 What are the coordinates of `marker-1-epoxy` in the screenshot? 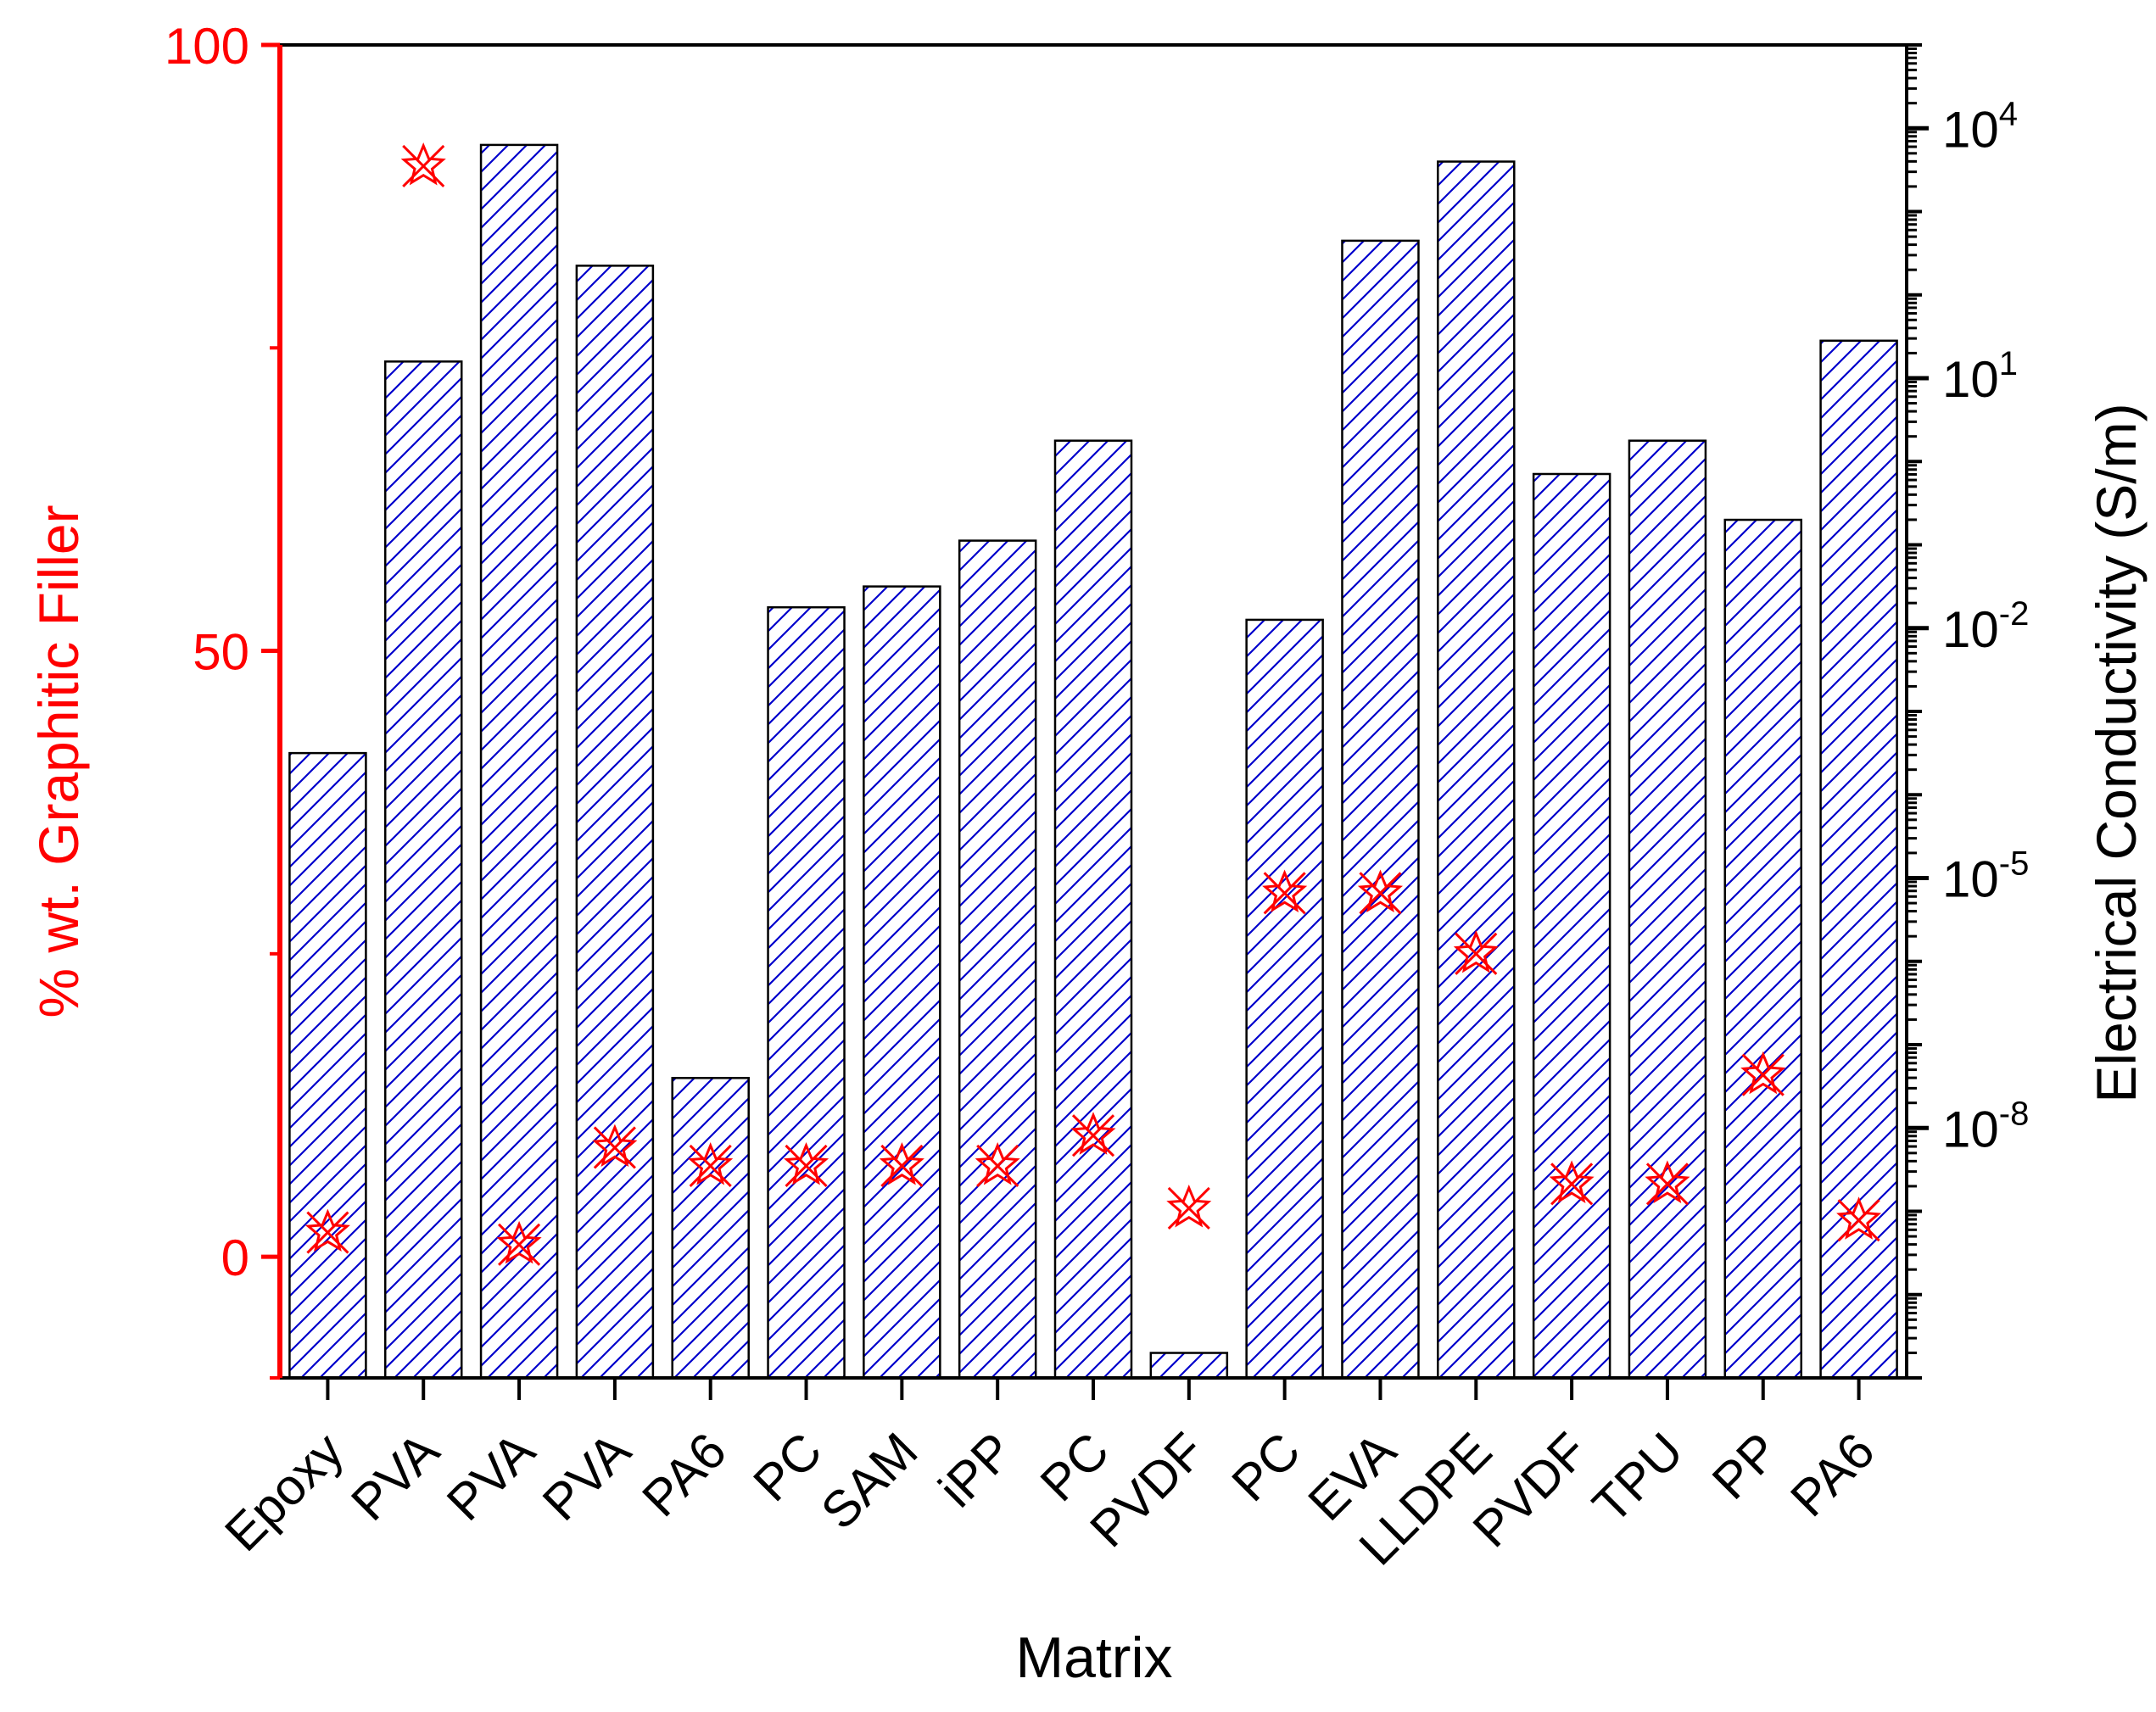 It's located at (327, 1231).